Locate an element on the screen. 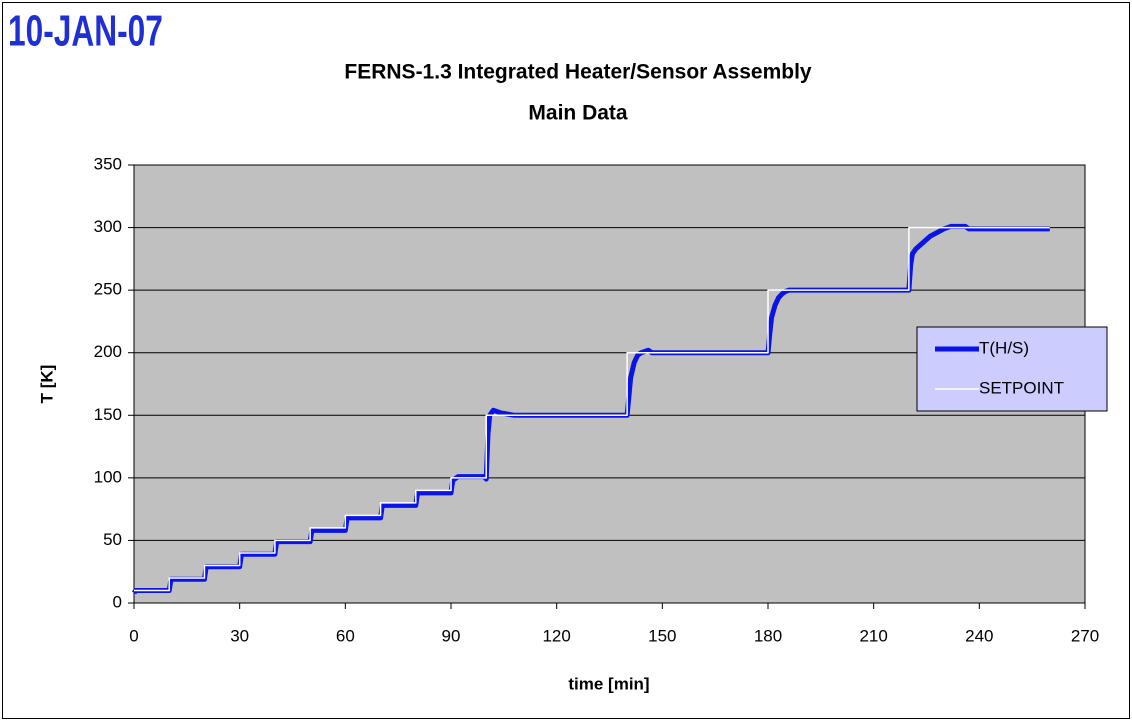 This screenshot has height=721, width=1132. x-tick-label: 210 is located at coordinates (873, 635).